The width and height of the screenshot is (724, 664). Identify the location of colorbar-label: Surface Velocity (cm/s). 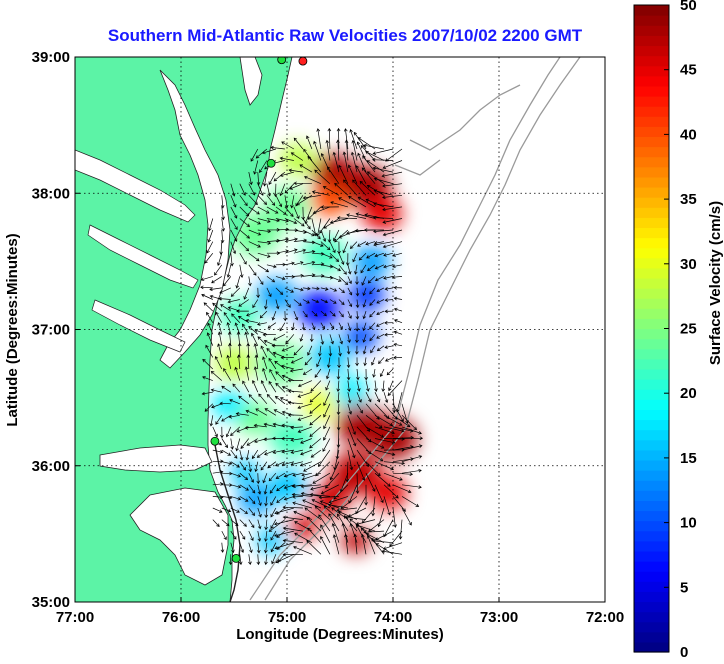
(715, 283).